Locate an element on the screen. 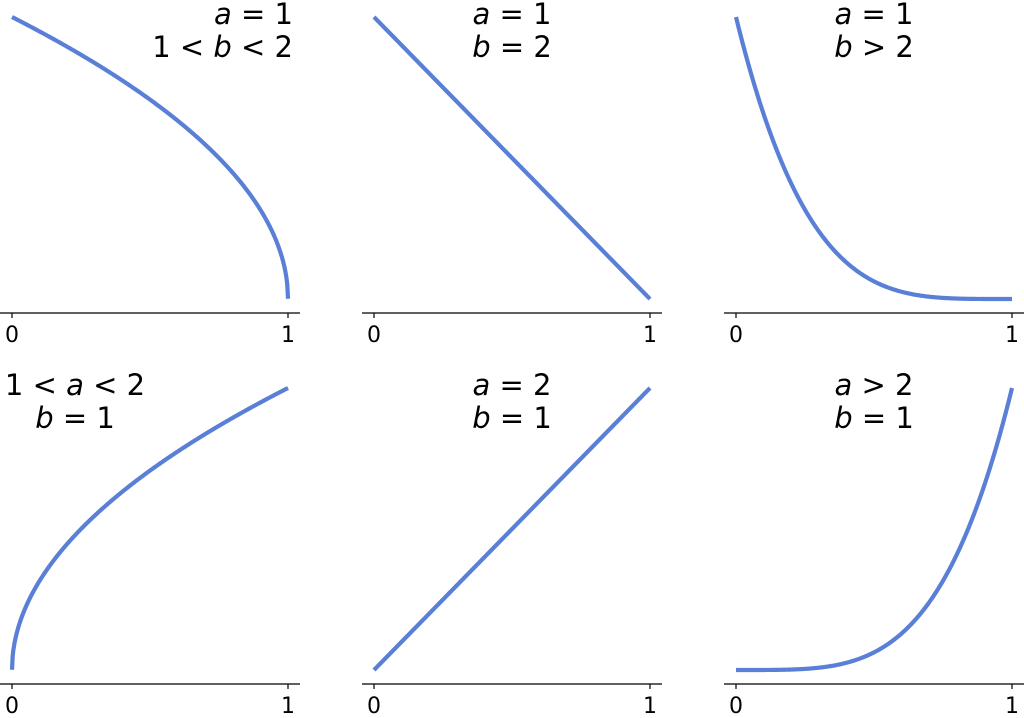  panel-6: 0 1 a > 2b = 1 is located at coordinates (874, 543).